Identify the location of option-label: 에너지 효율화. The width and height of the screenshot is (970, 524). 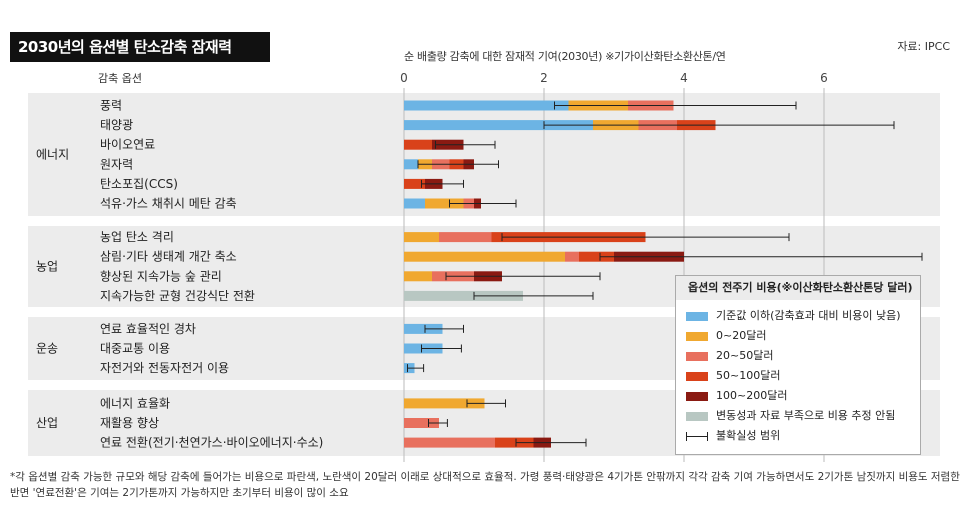
(135, 403).